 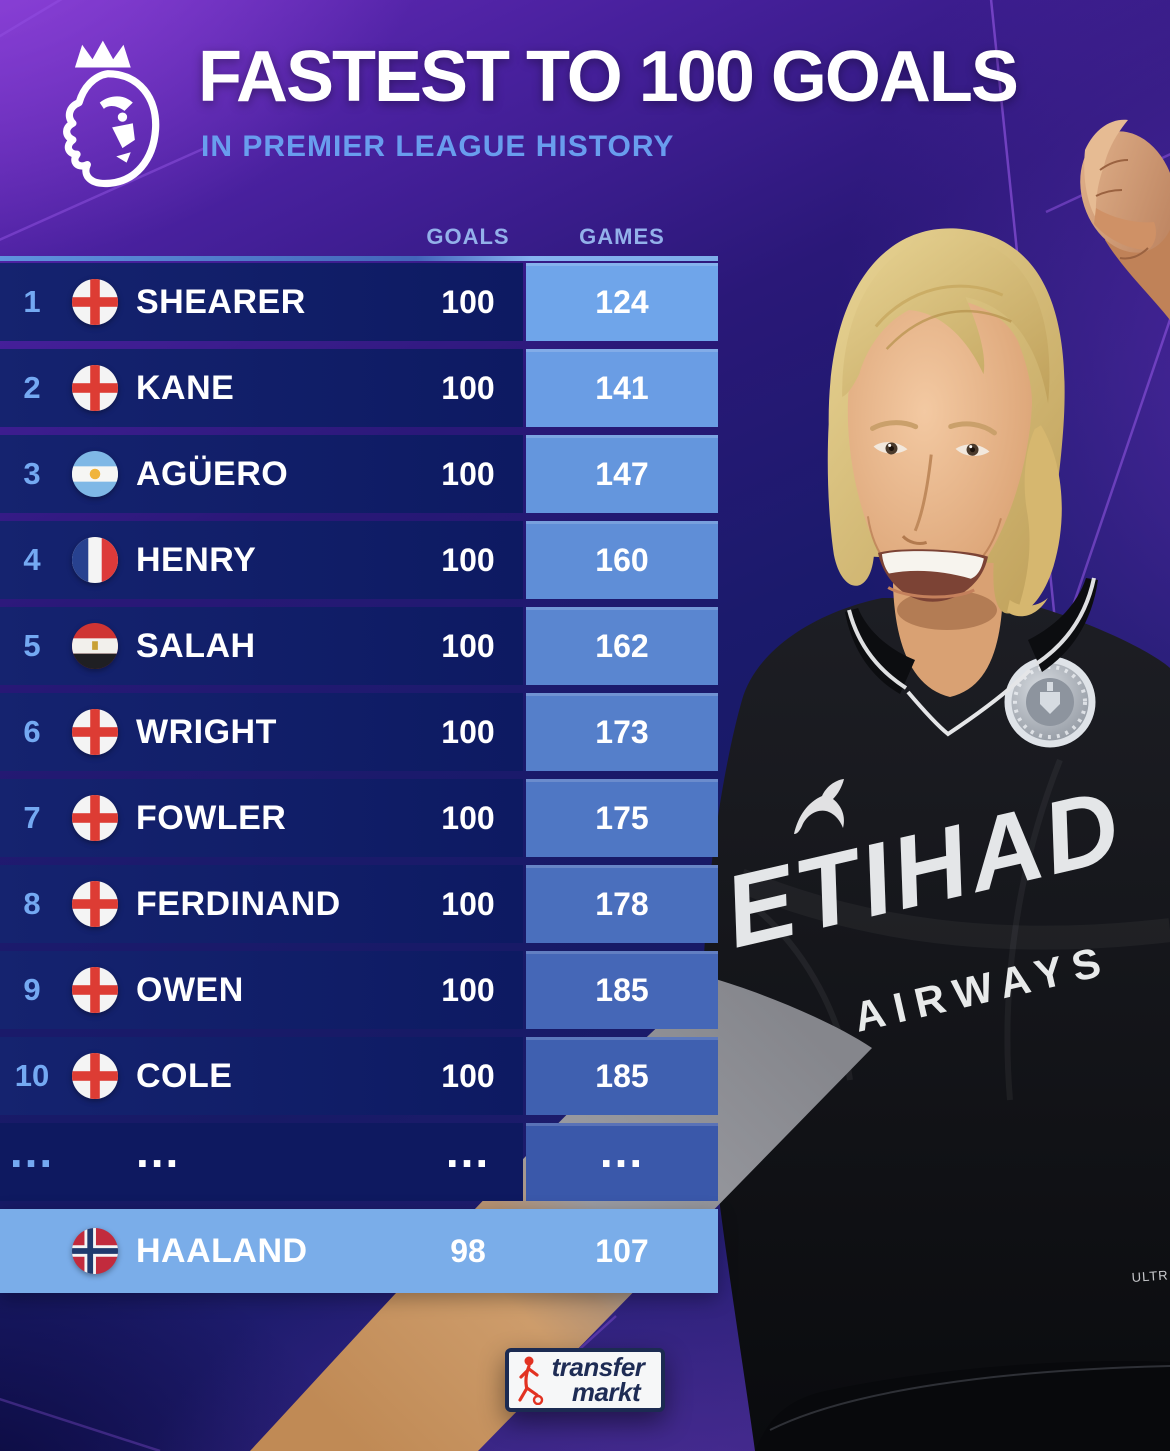 I want to click on games-value: 178, so click(x=622, y=903).